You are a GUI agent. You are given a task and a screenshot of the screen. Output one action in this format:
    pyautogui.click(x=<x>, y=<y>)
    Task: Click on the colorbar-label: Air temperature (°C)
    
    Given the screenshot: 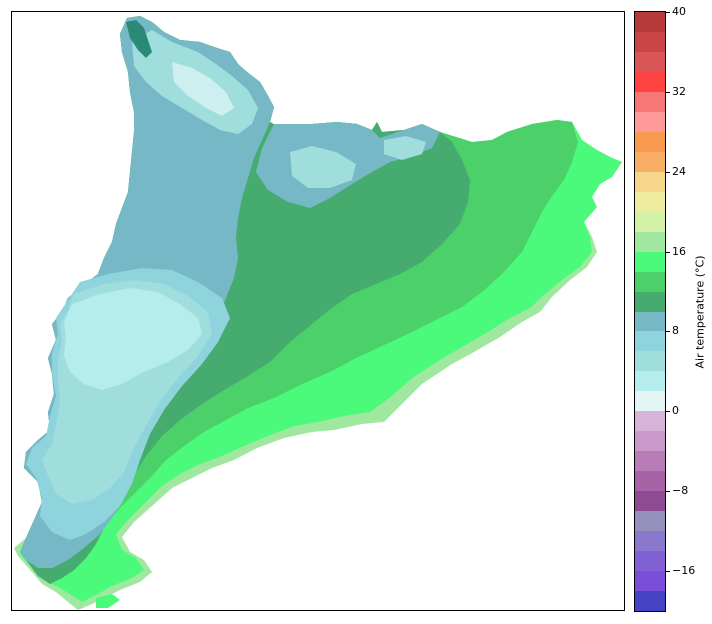 What is the action you would take?
    pyautogui.click(x=700, y=312)
    